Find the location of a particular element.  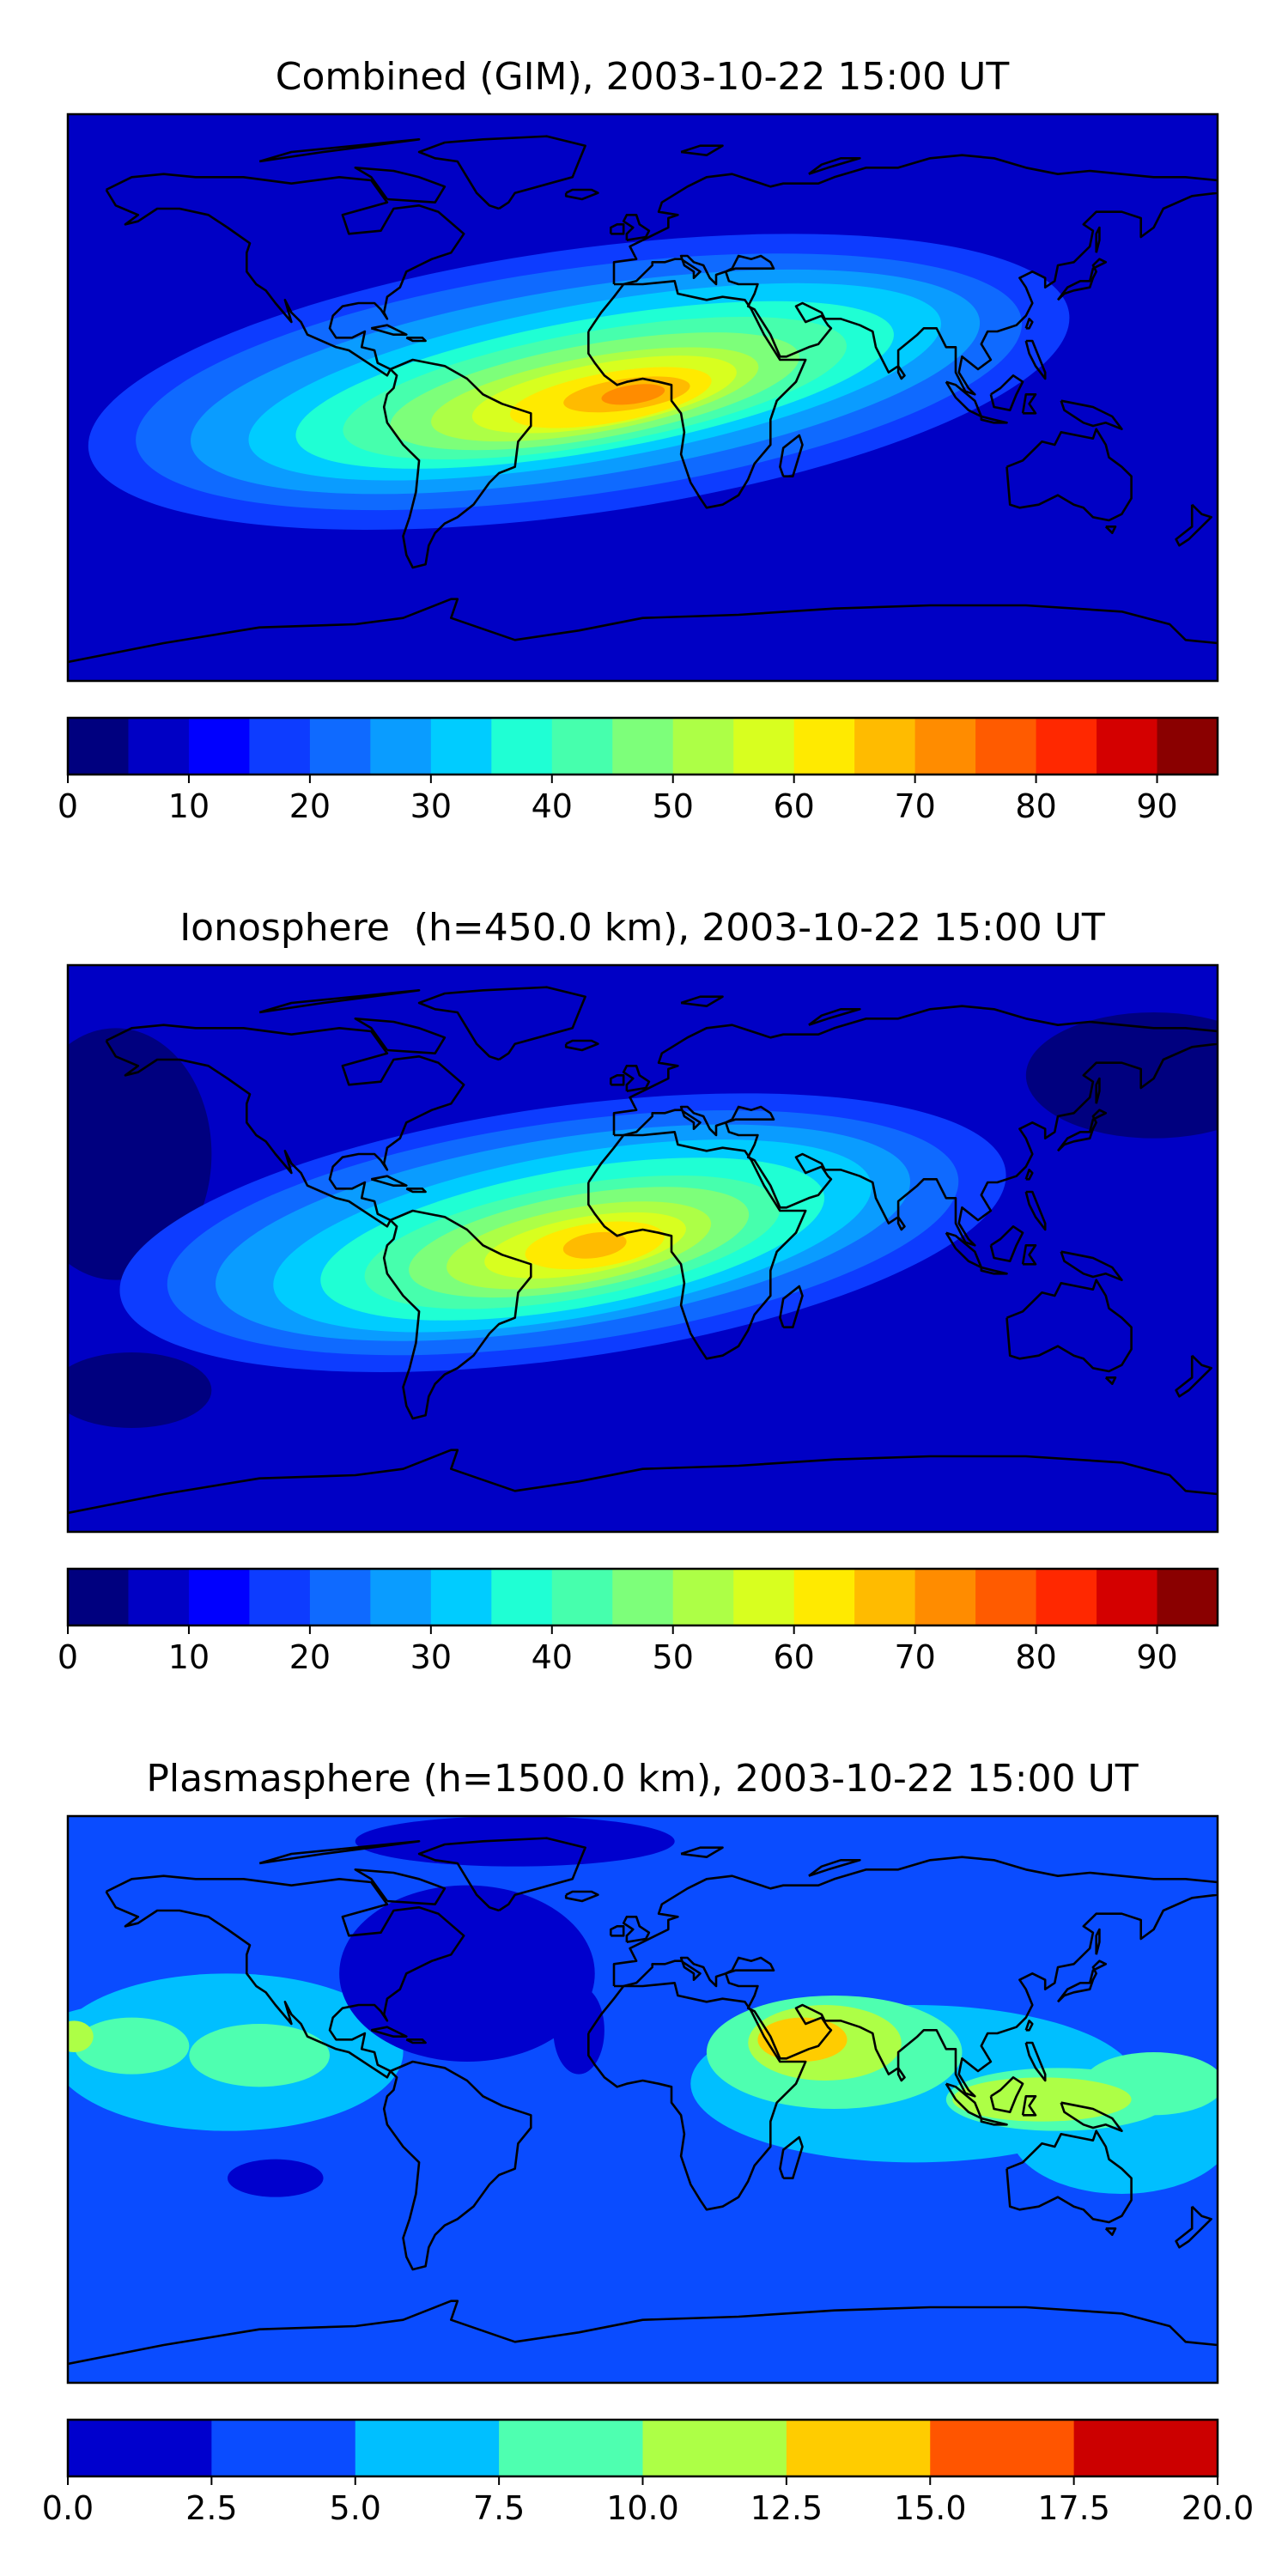

colorbar-tick-label: 5.0 is located at coordinates (355, 2508).